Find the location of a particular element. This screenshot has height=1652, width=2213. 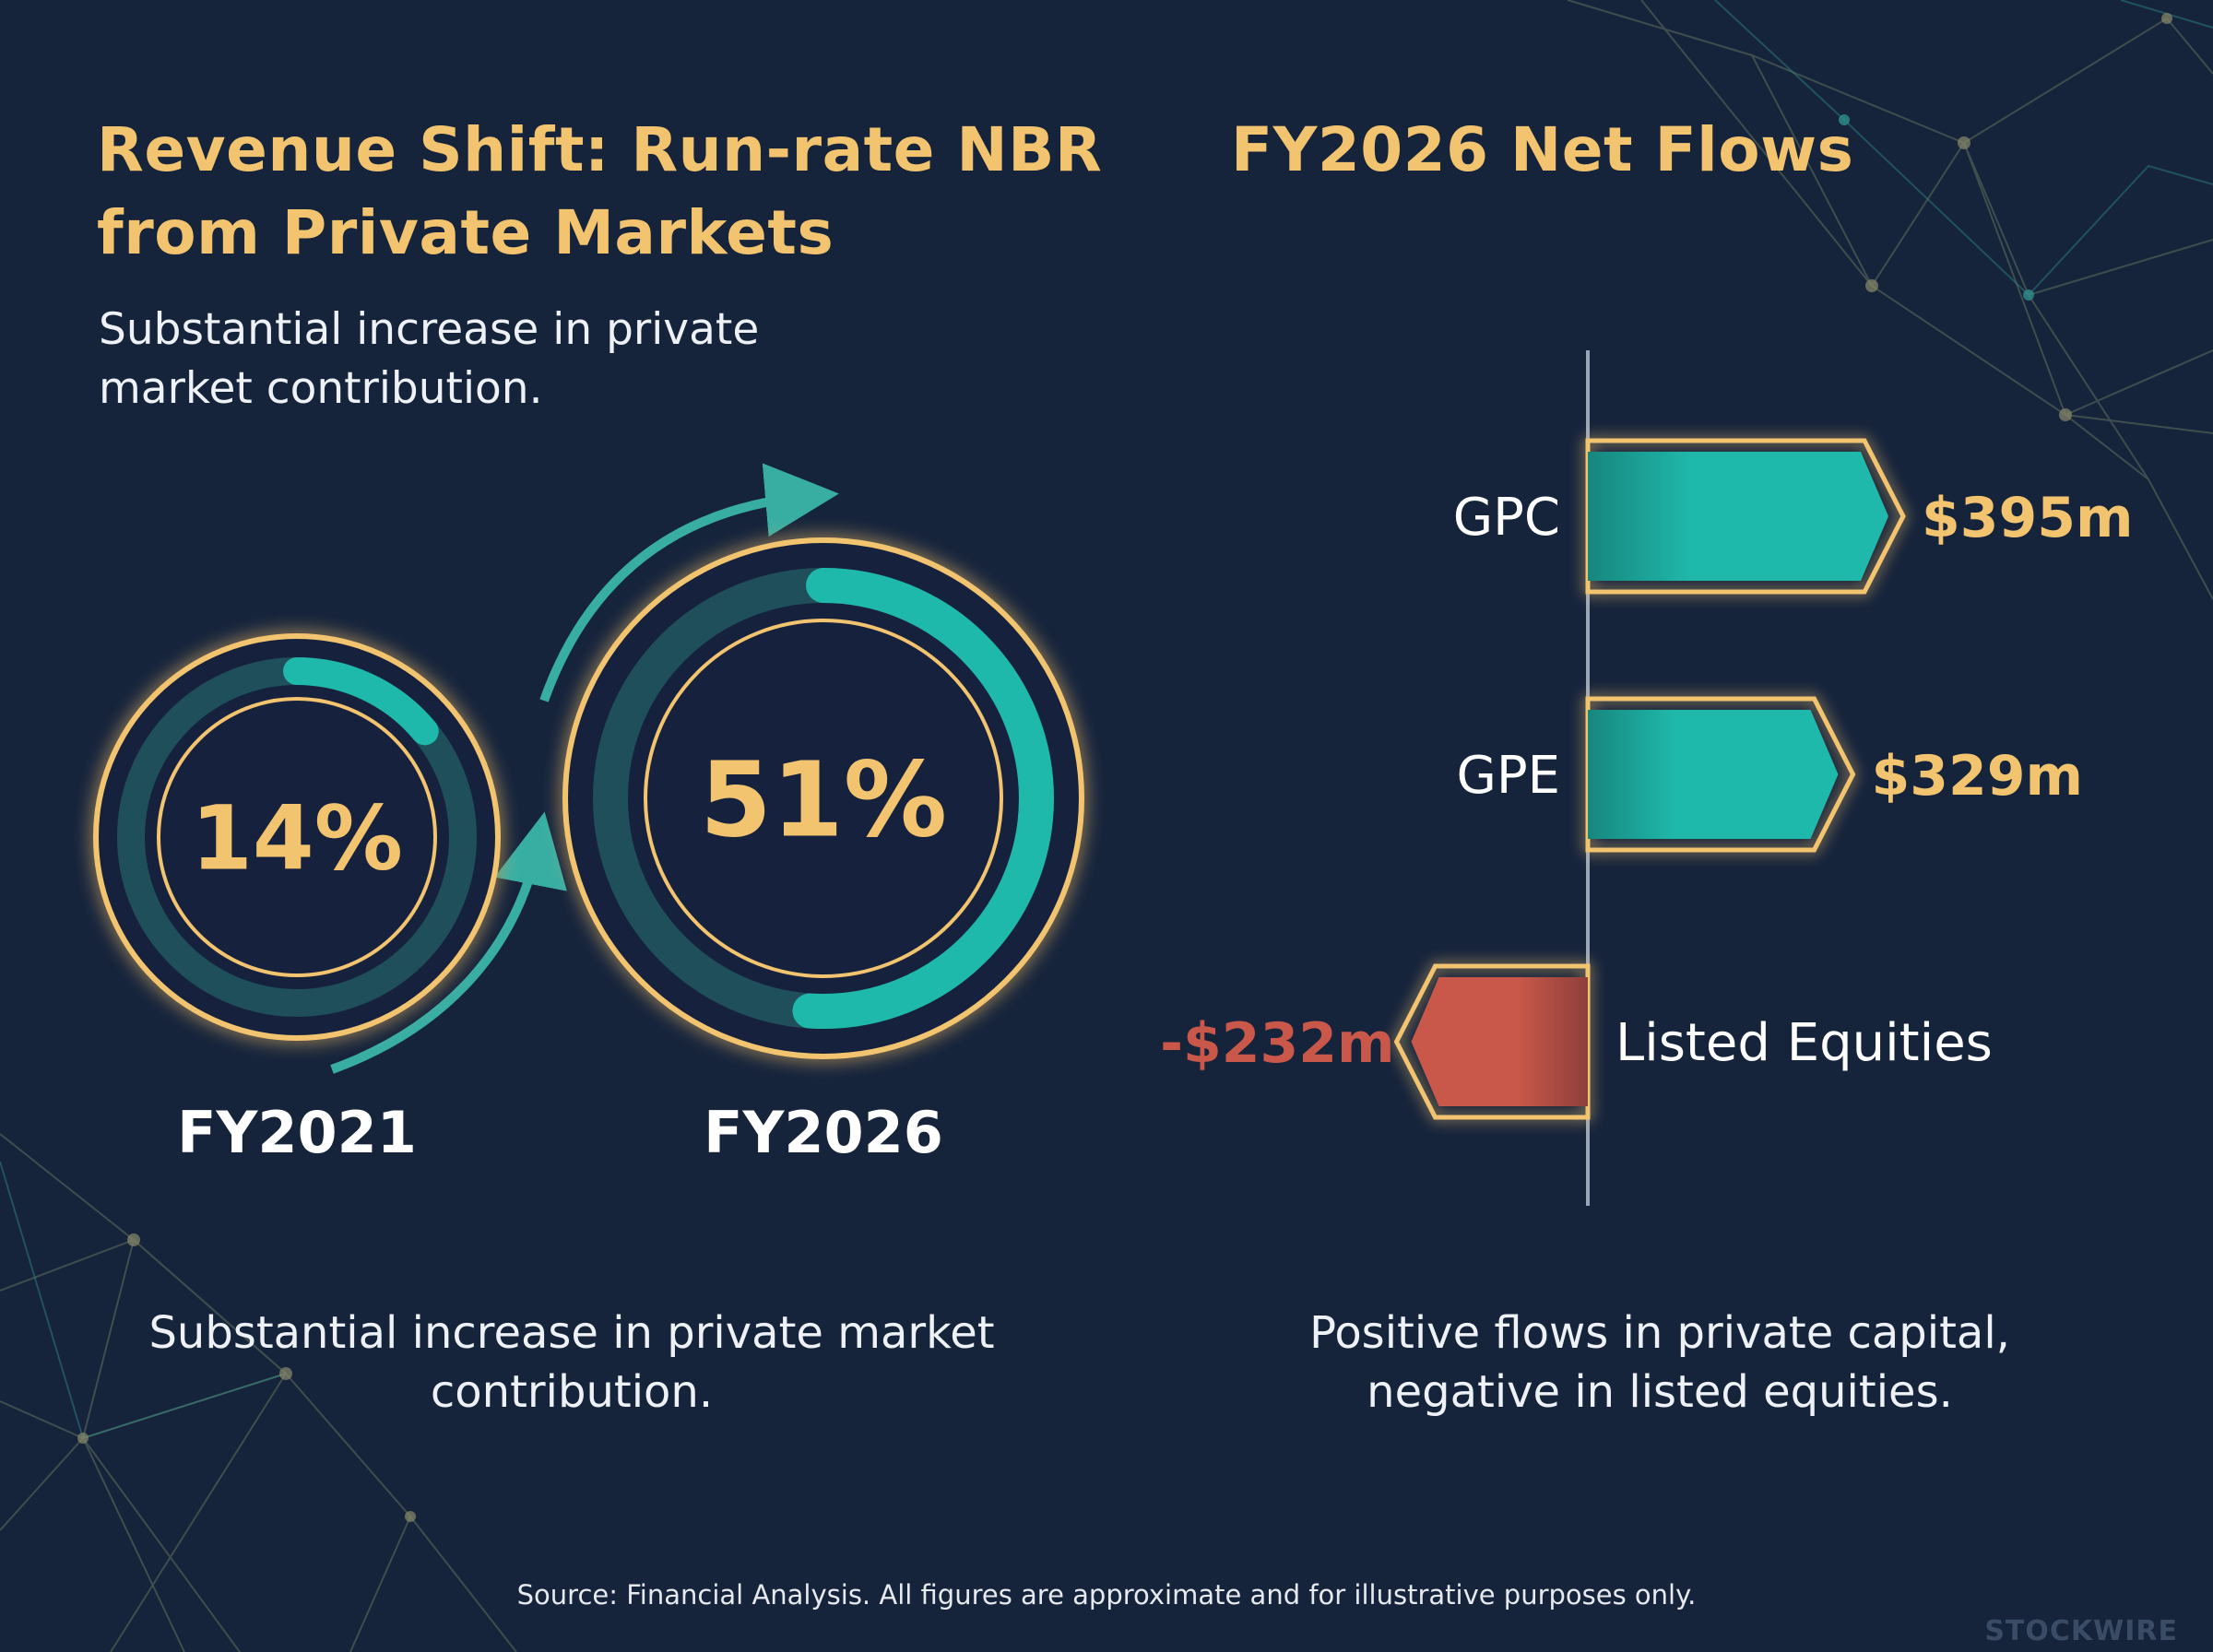

right-panel-title: FY2026 Net Flows is located at coordinates (1542, 149).